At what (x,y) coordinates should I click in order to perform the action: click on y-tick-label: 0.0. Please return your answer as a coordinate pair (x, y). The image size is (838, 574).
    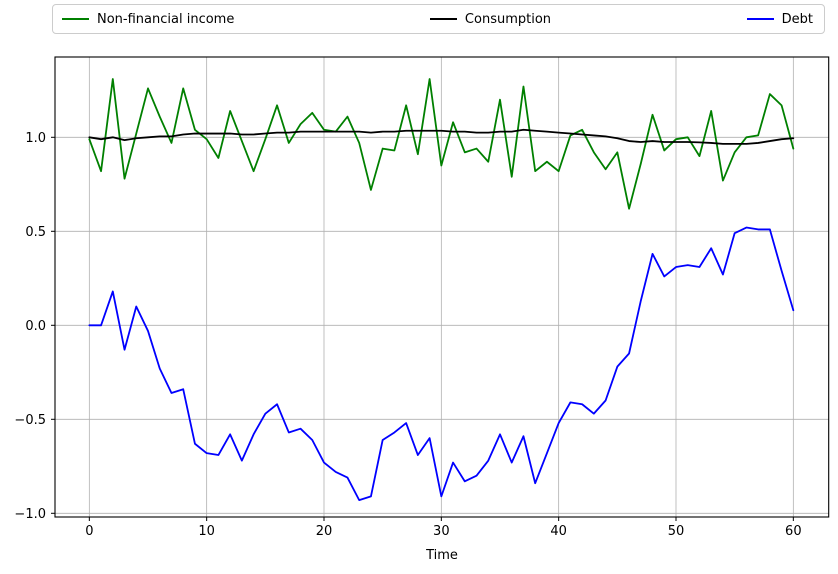
    Looking at the image, I should click on (35, 326).